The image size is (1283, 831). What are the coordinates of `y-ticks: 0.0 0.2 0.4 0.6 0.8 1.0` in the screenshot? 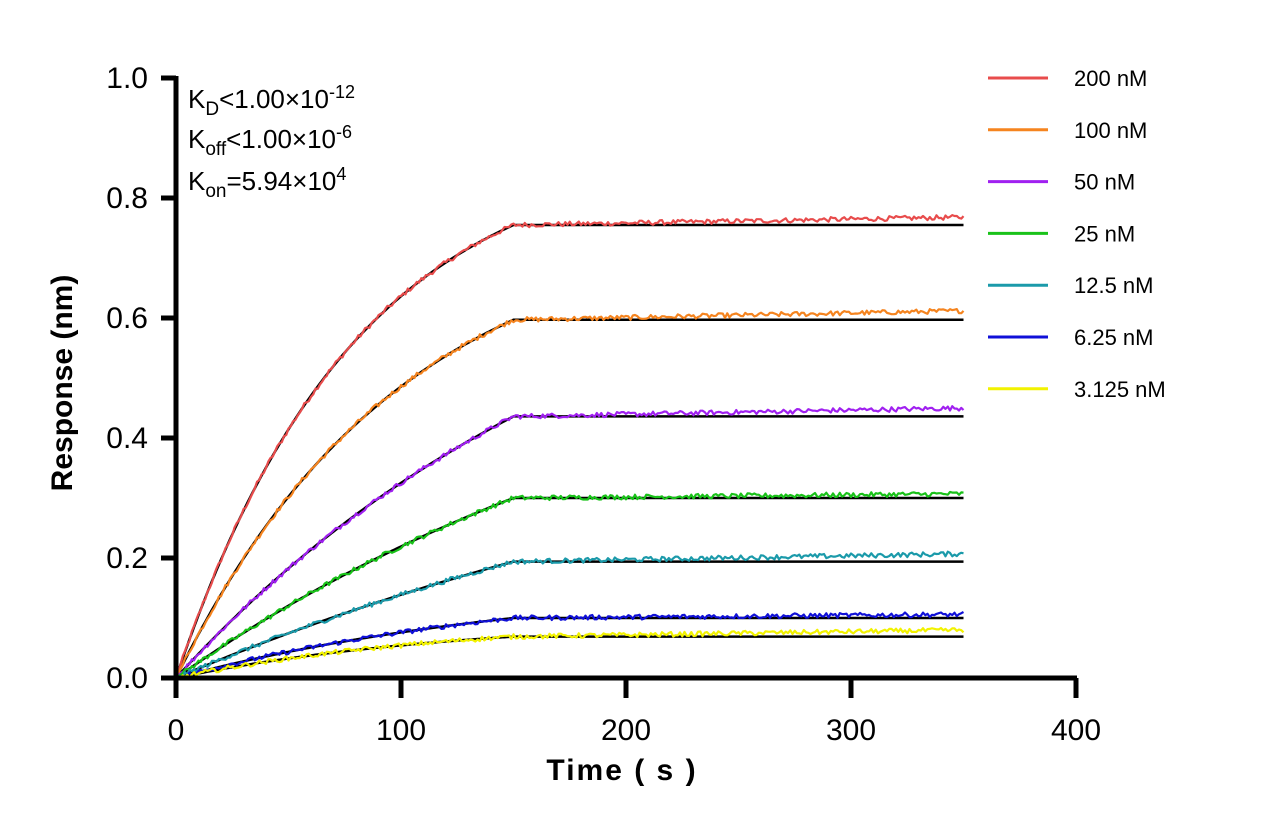 It's located at (141, 378).